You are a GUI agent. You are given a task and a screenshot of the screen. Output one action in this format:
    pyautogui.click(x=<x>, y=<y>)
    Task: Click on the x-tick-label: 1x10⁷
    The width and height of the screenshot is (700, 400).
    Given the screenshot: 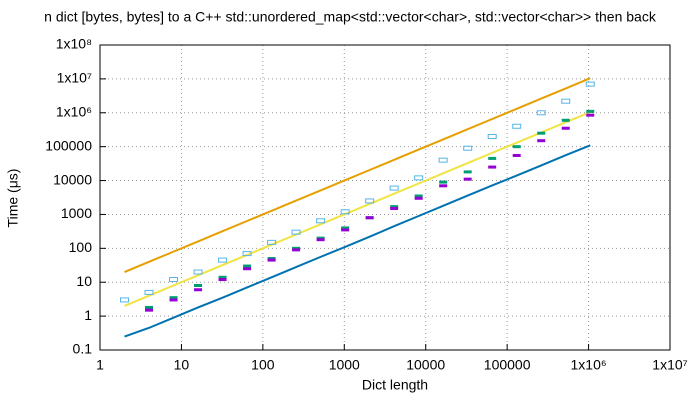 What is the action you would take?
    pyautogui.click(x=669, y=365)
    